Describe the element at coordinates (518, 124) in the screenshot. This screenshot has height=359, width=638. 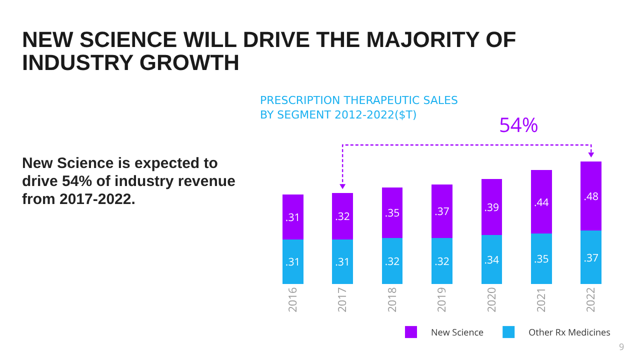
I see `text: 54%` at that location.